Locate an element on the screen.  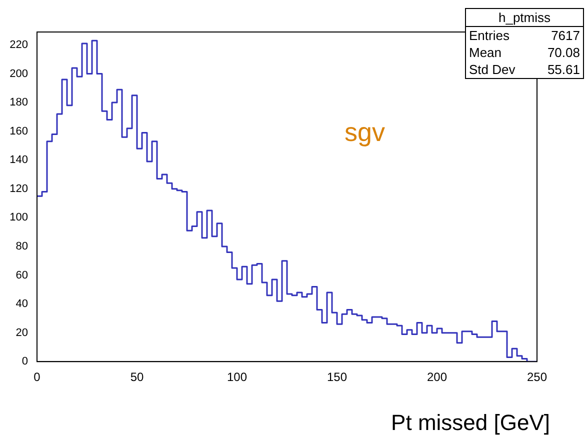
y-tick-label: 160 is located at coordinates (19, 131).